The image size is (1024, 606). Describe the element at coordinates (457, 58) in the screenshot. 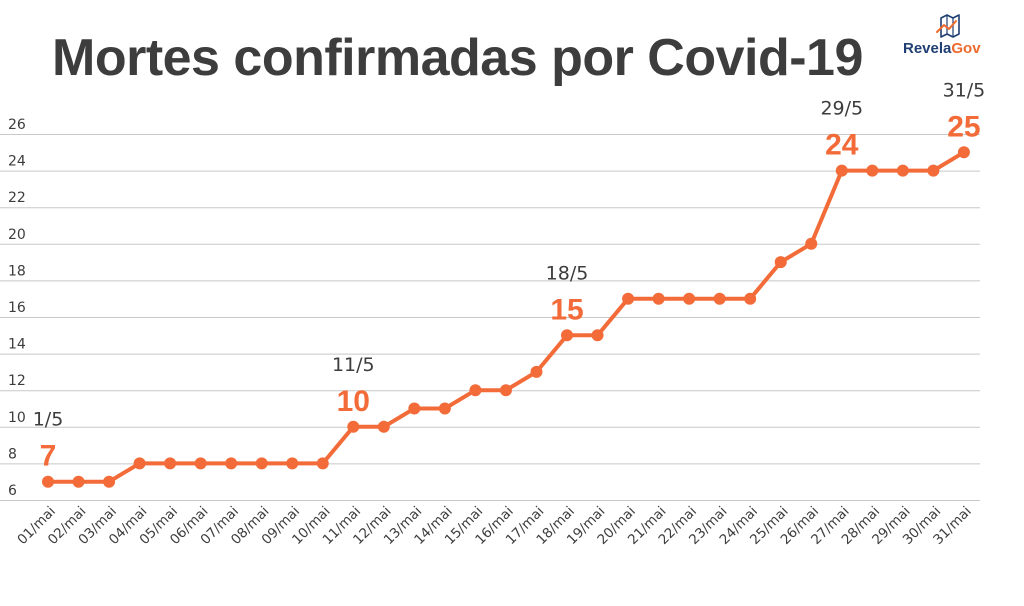

I see `page-title: Mortes confirmadas por Covid-19` at that location.